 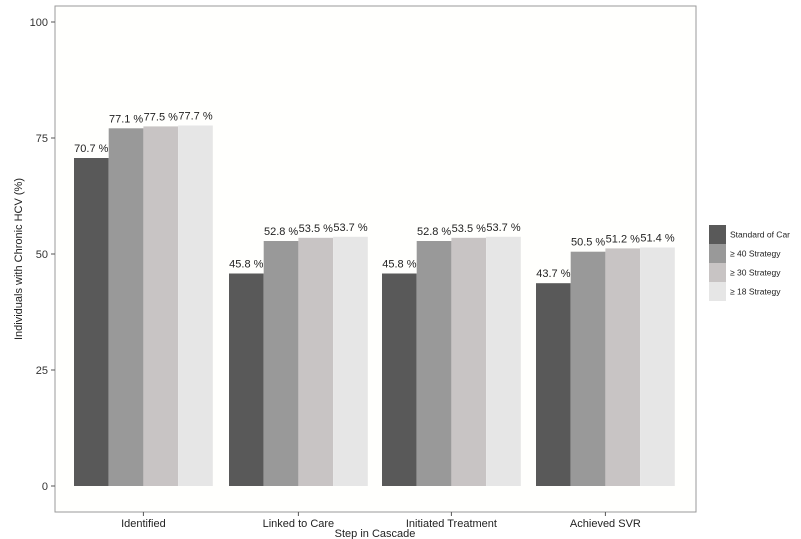 What do you see at coordinates (605, 524) in the screenshot?
I see `x-tick-label: Achieved SVR` at bounding box center [605, 524].